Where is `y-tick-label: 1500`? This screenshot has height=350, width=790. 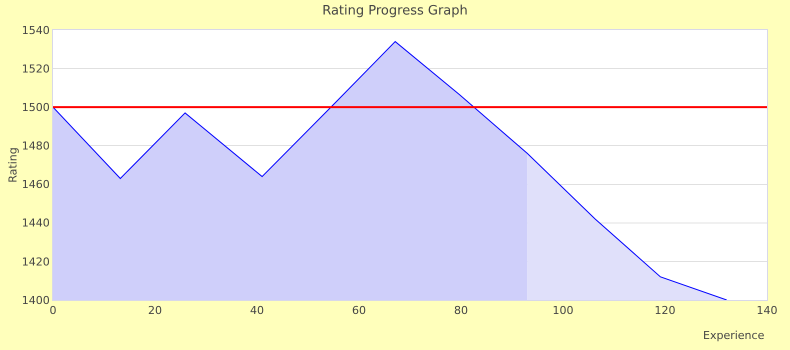
y-tick-label: 1500 is located at coordinates (36, 107).